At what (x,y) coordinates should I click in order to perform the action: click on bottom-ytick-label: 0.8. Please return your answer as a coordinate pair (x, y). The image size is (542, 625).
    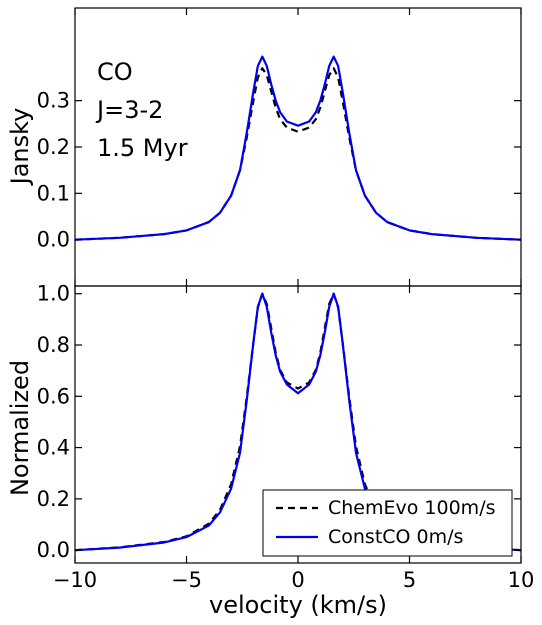
    Looking at the image, I should click on (53, 345).